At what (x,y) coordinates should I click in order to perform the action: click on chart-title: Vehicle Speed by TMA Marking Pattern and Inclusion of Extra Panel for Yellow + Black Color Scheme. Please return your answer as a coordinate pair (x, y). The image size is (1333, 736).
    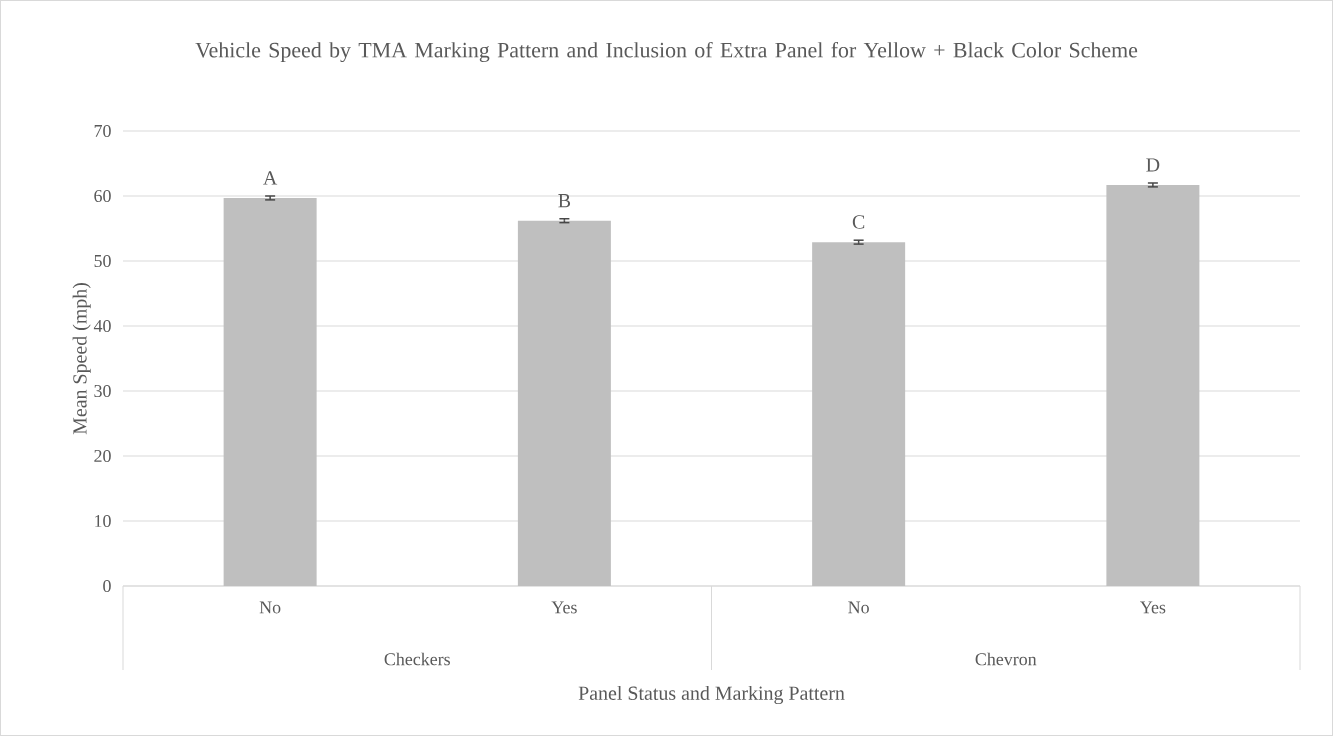
    Looking at the image, I should click on (666, 52).